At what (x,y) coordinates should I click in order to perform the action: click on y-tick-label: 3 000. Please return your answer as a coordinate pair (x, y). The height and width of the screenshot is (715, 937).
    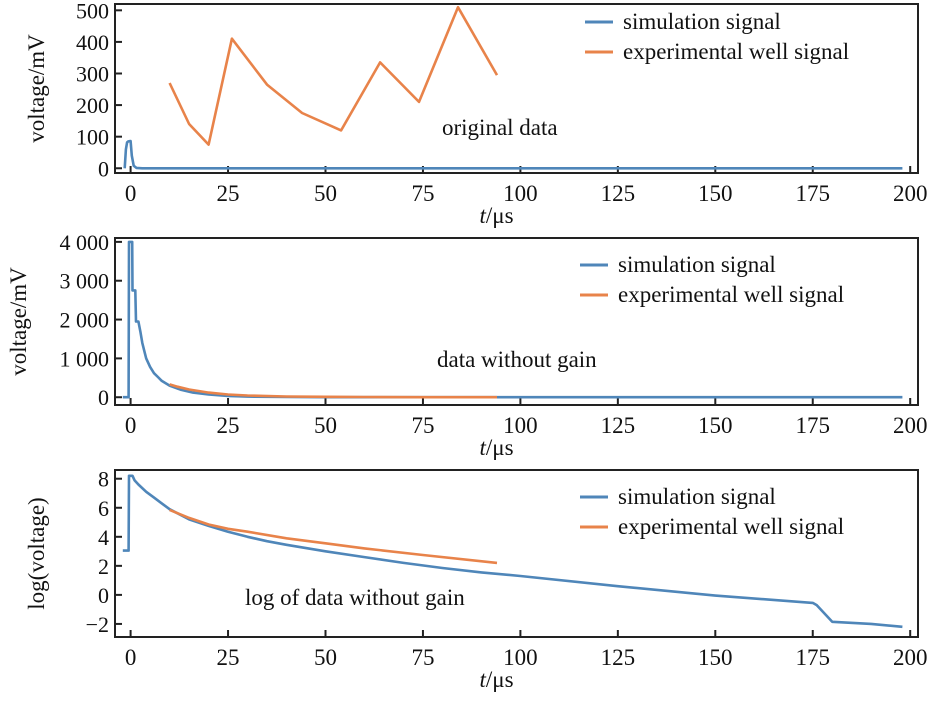
    Looking at the image, I should click on (85, 281).